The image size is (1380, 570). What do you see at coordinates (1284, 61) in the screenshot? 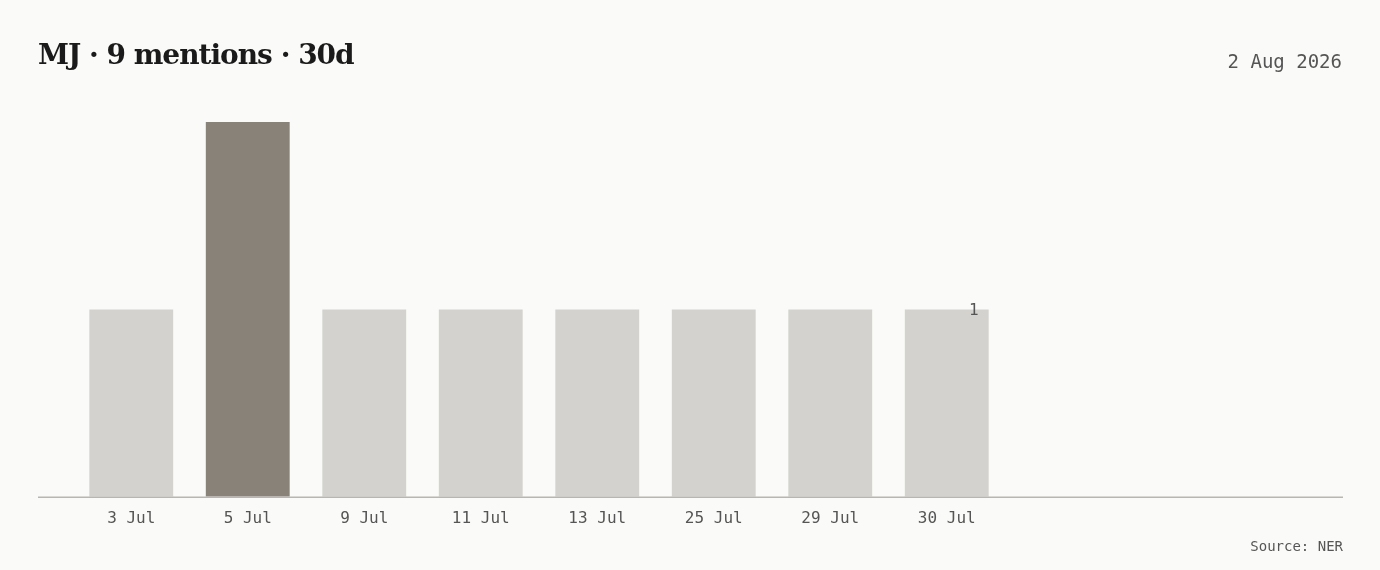
I see `text: 2 Aug 2026` at bounding box center [1284, 61].